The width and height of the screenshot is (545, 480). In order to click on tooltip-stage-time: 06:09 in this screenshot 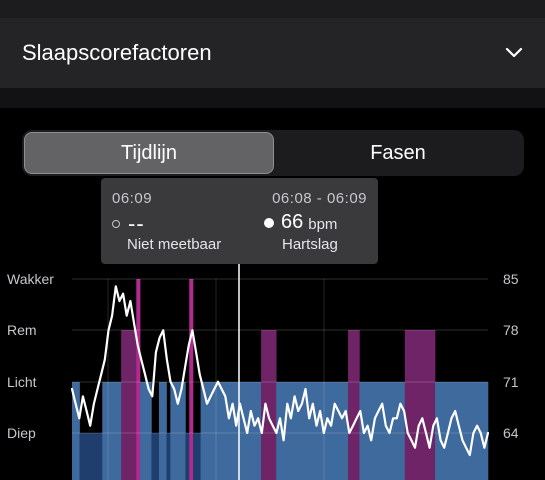, I will do `click(132, 198)`.